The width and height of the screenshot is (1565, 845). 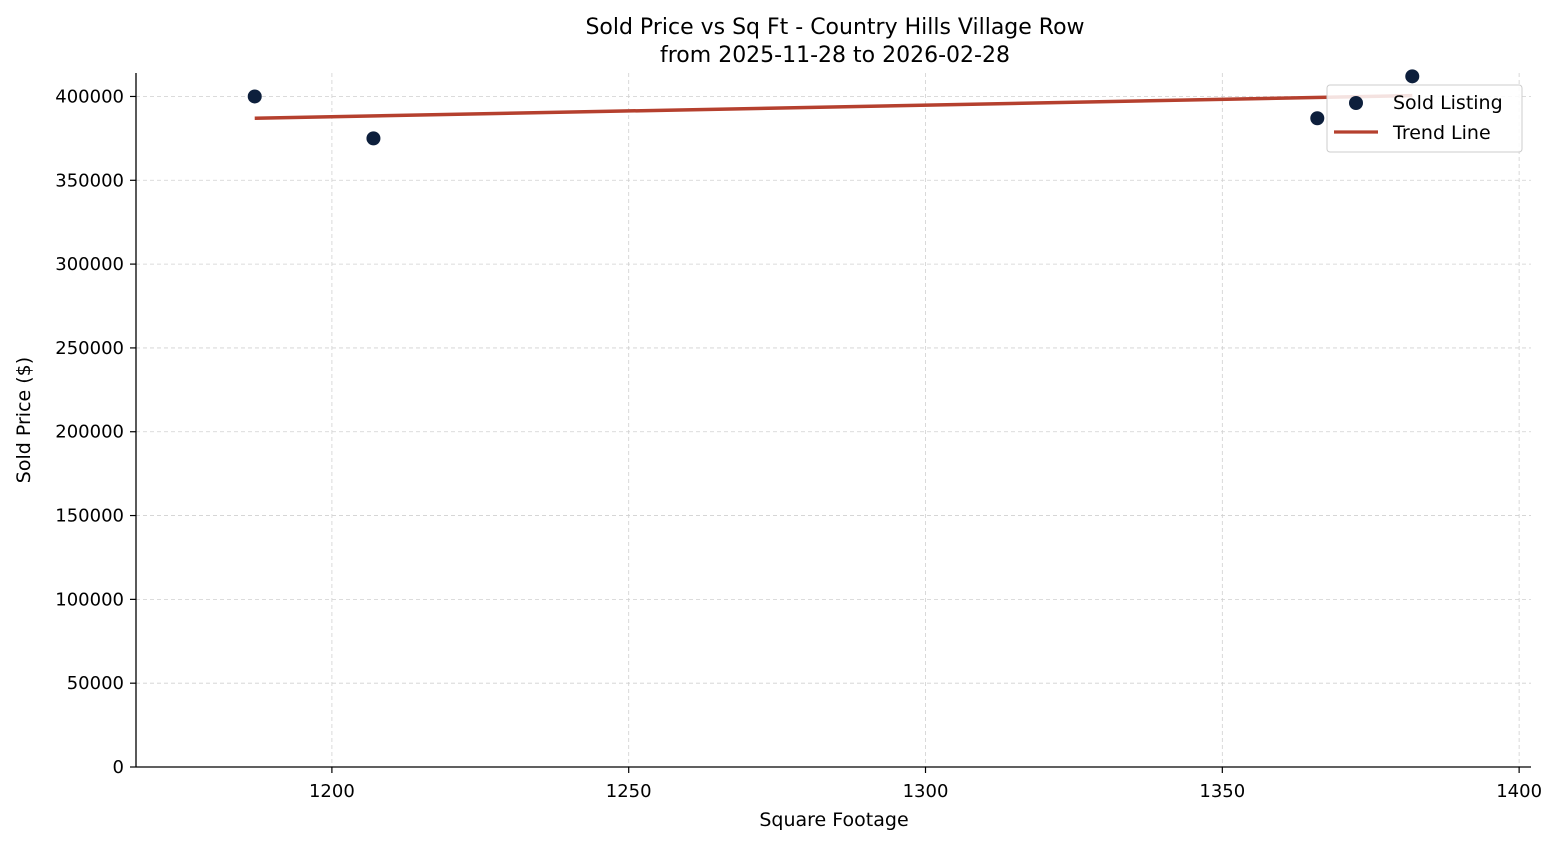 What do you see at coordinates (89, 96) in the screenshot?
I see `y-tick-label: 400000` at bounding box center [89, 96].